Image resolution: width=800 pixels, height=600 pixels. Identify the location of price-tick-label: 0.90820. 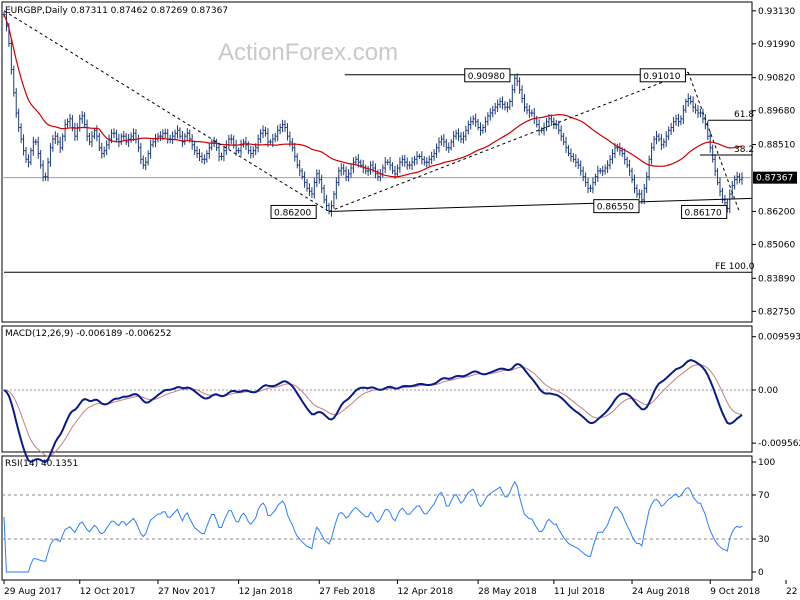
(776, 79).